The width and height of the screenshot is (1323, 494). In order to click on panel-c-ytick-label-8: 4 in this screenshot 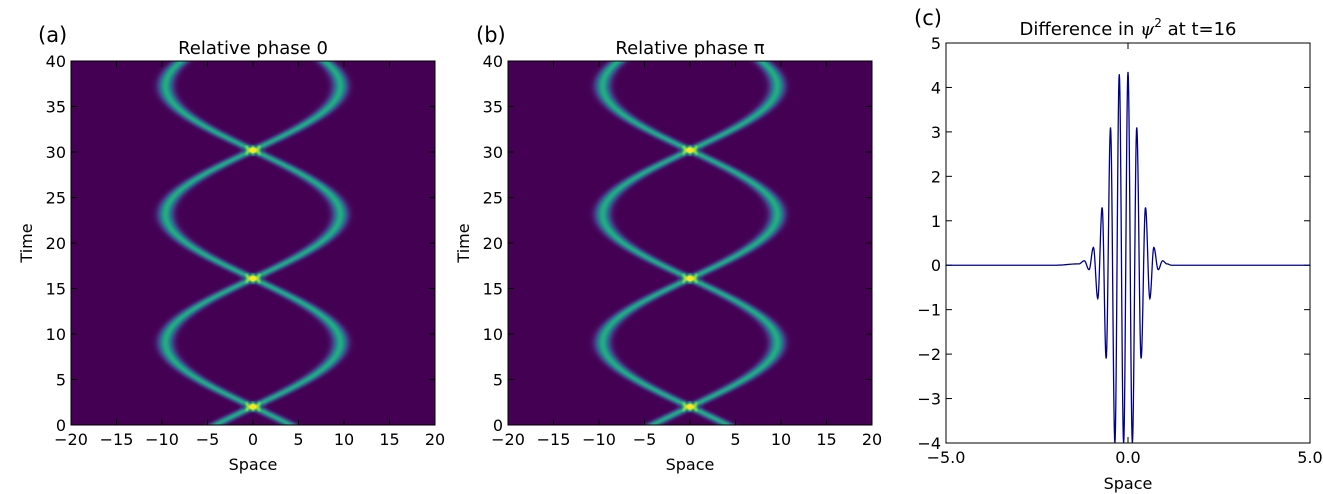, I will do `click(936, 87)`.